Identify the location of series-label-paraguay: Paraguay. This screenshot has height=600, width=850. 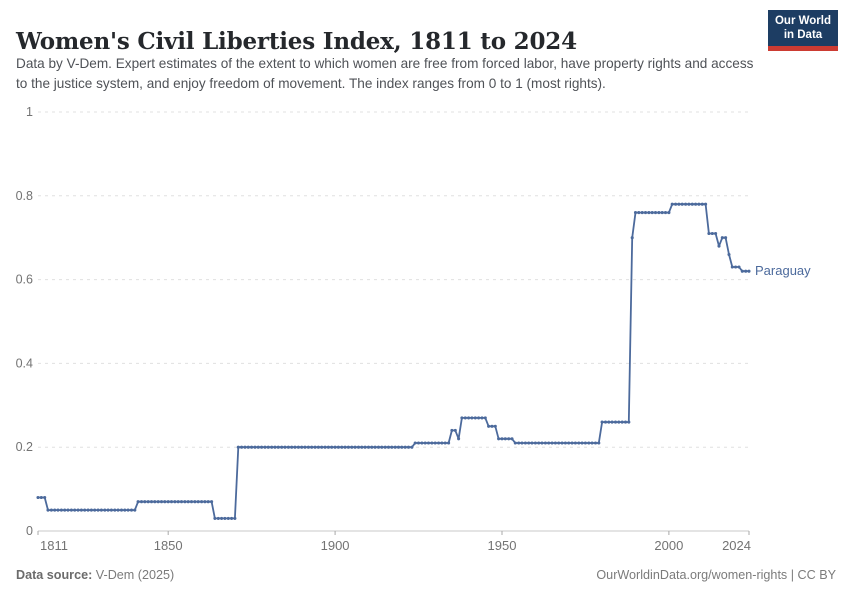
(783, 271).